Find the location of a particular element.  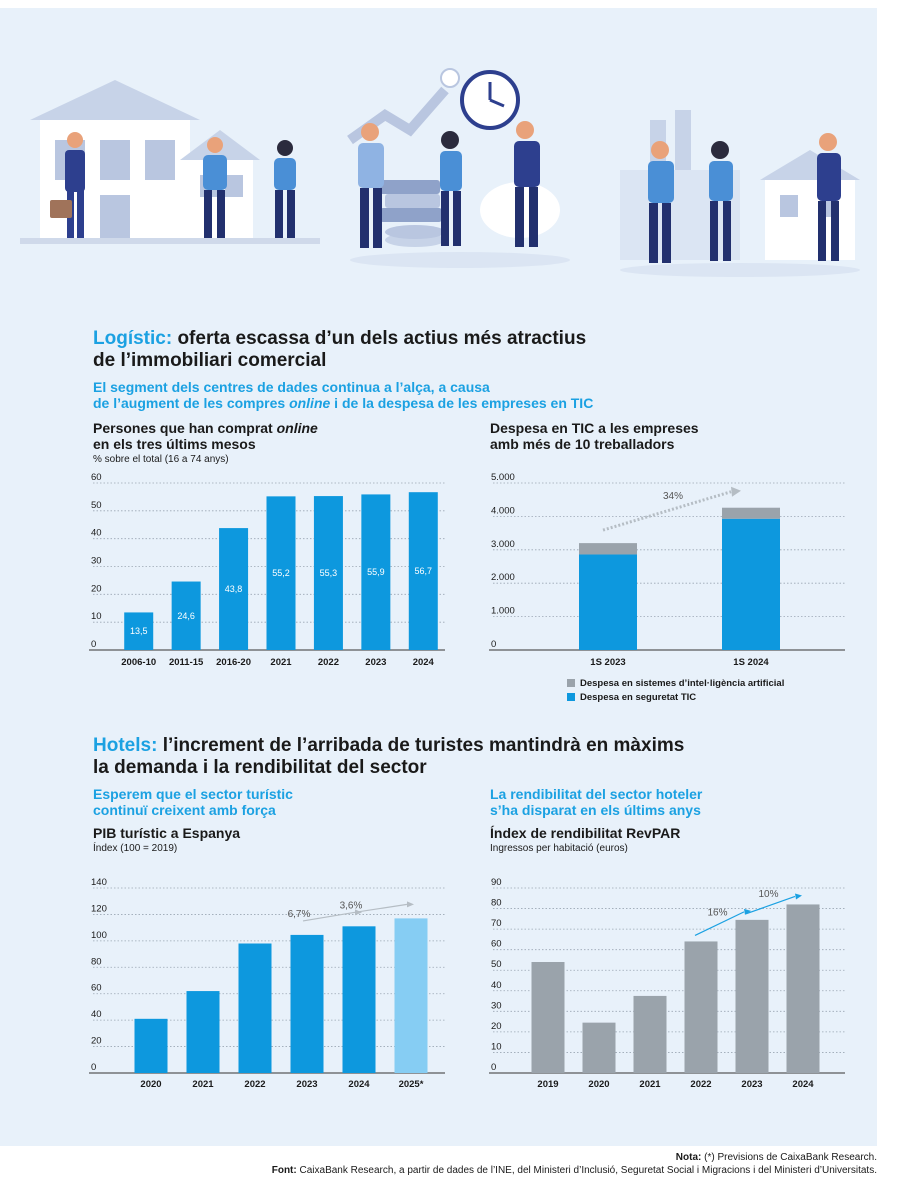

legend-swatch-ai is located at coordinates (571, 683).